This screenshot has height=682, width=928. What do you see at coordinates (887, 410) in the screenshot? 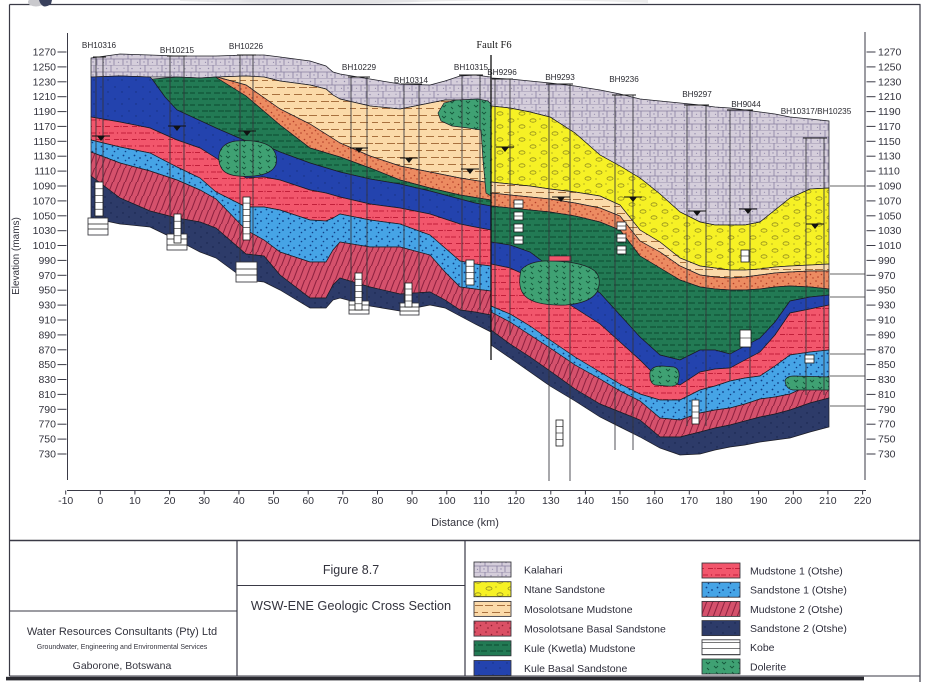
I see `svg-text: 790` at bounding box center [887, 410].